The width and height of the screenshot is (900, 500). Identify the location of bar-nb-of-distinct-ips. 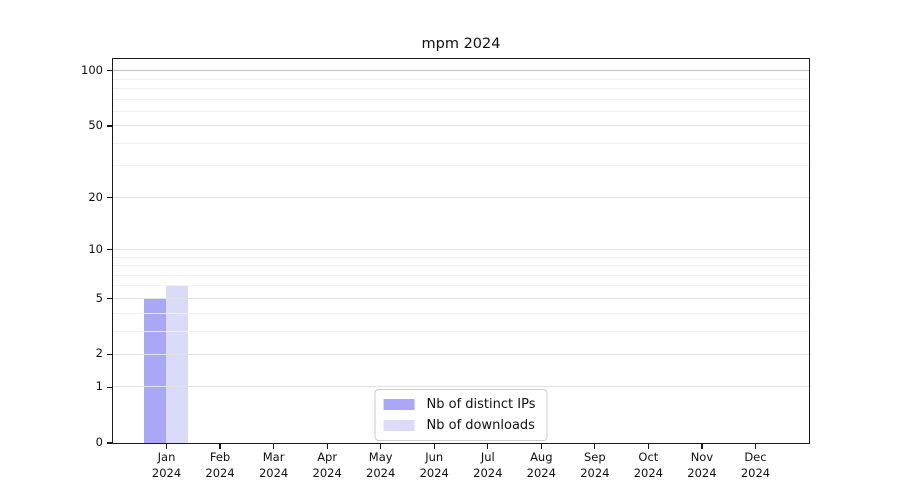
(155, 370).